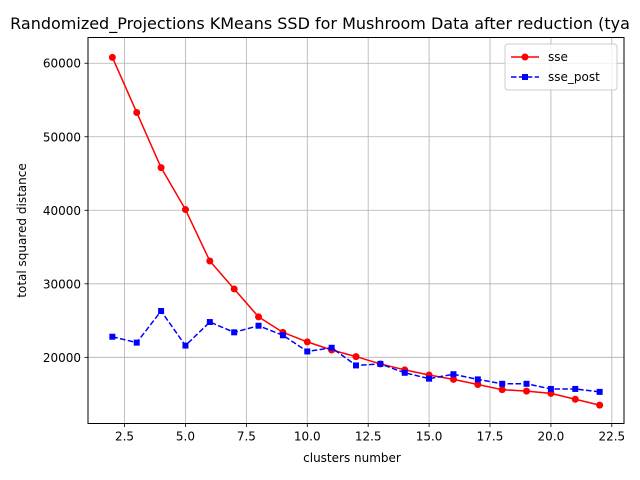 This screenshot has height=480, width=640. What do you see at coordinates (368, 437) in the screenshot?
I see `x-tick-label: 12.5` at bounding box center [368, 437].